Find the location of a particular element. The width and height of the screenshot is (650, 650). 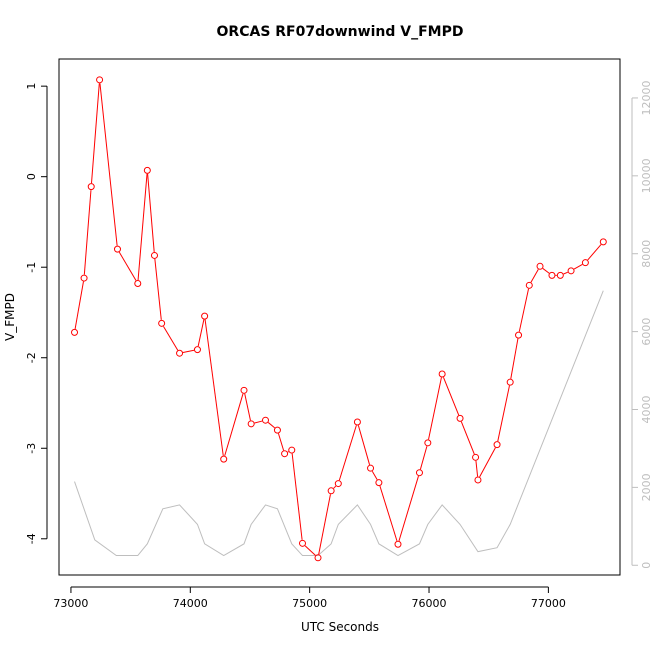

secondary-y-axis: 0 2000 4000 6000 8000 10000 12000 is located at coordinates (640, 324).